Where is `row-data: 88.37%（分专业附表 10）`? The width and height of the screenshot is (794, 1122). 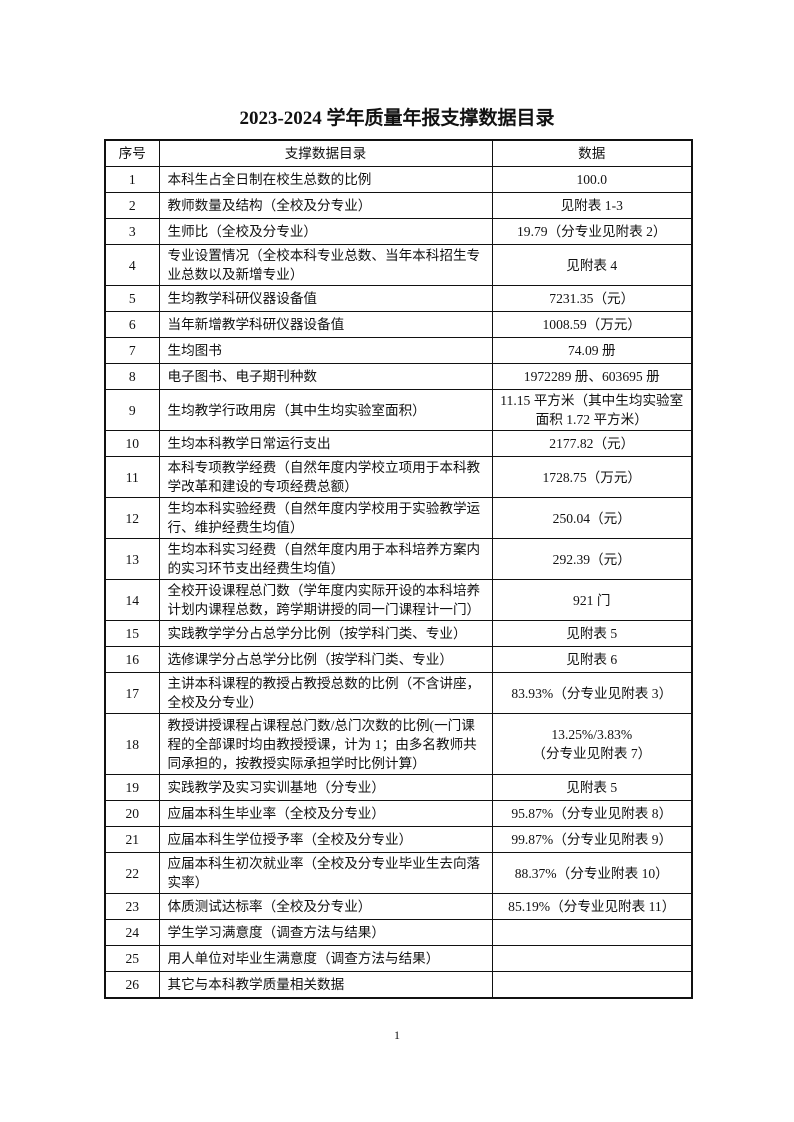
row-data: 88.37%（分专业附表 10） is located at coordinates (592, 873).